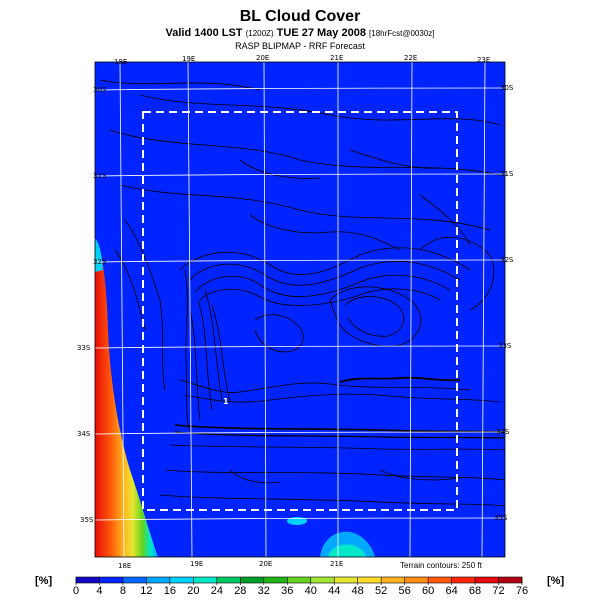 This screenshot has width=600, height=600. Describe the element at coordinates (76, 591) in the screenshot. I see `colorbar-tick-label: 0` at that location.